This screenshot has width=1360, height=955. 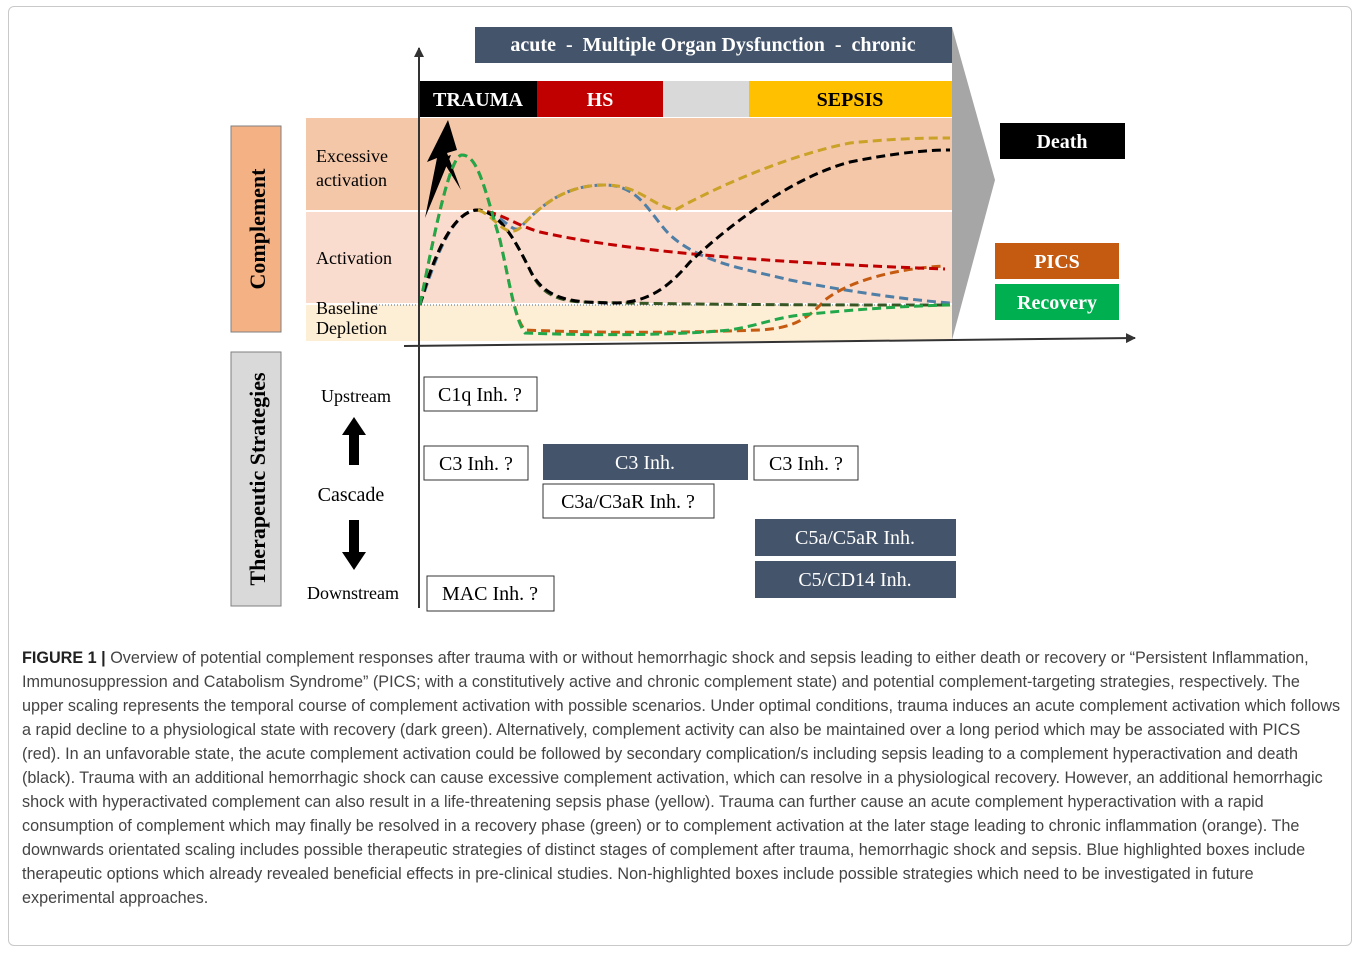 I want to click on phase-trauma-label: TRAUMA, so click(x=478, y=100).